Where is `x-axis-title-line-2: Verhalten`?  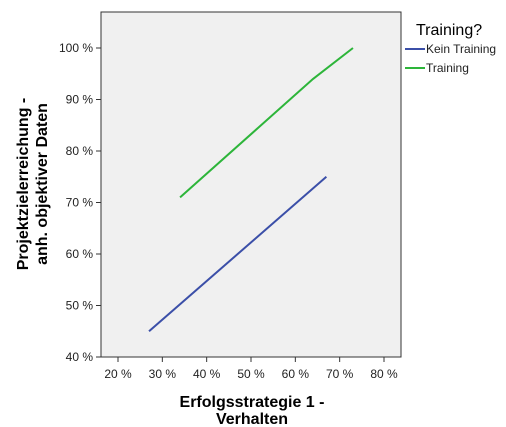
x-axis-title-line-2: Verhalten is located at coordinates (252, 419).